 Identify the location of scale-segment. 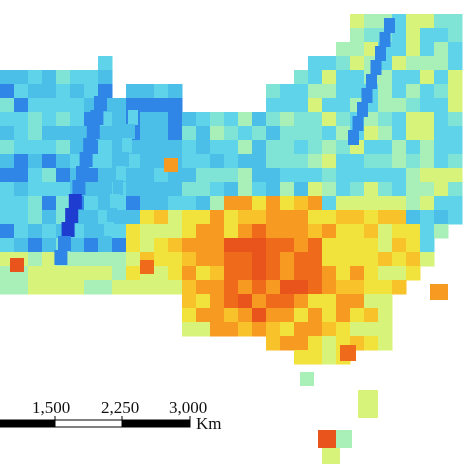
(88, 423).